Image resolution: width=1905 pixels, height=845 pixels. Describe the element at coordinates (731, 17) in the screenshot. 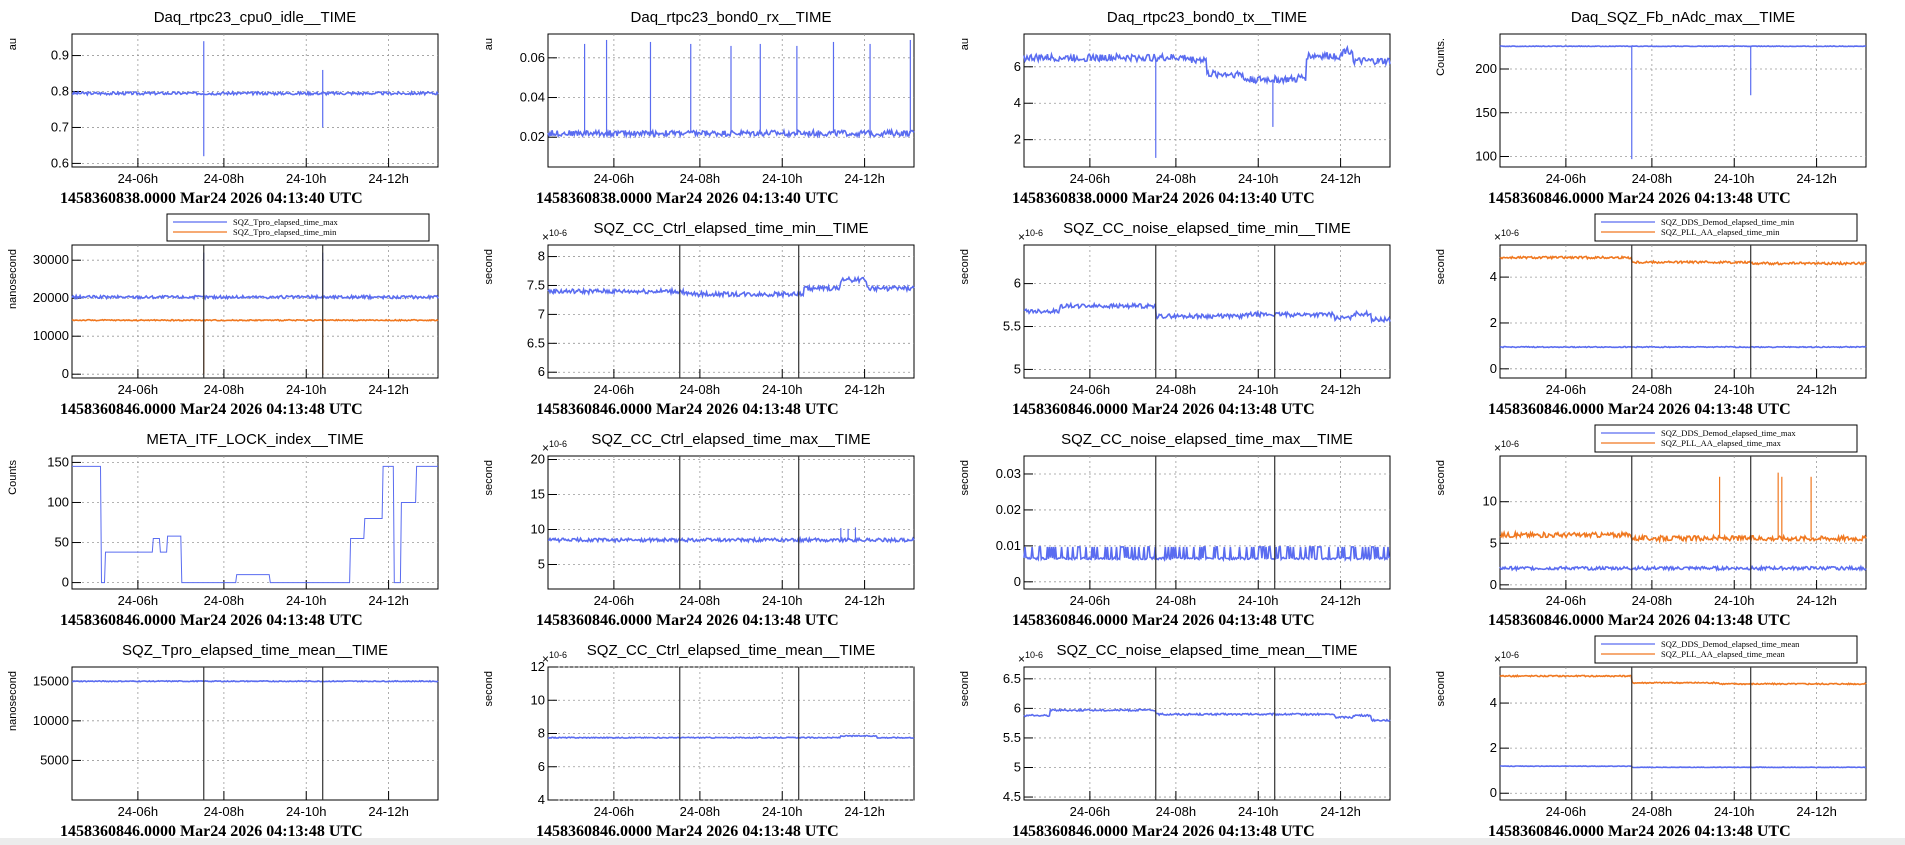

I see `chart-title: Daq_rtpc23_bond0_rx__TIME` at that location.